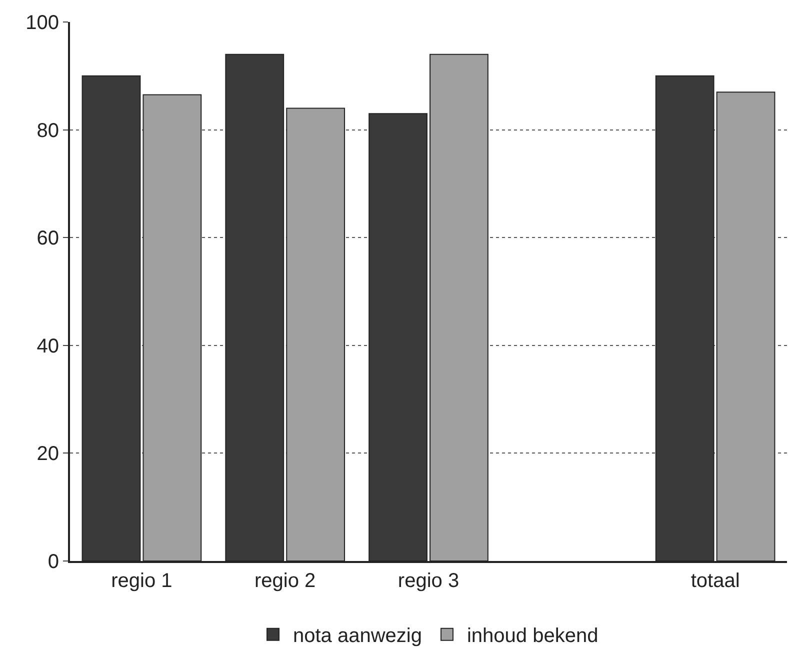 The height and width of the screenshot is (666, 807). I want to click on x-tick-label: regio 1, so click(141, 581).